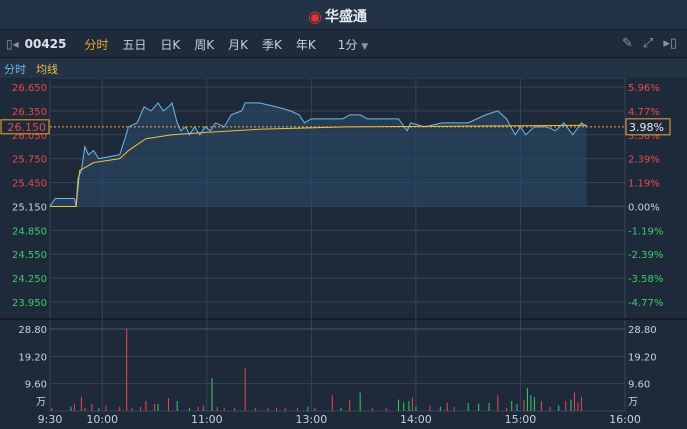 The width and height of the screenshot is (687, 429). What do you see at coordinates (272, 44) in the screenshot?
I see `tab-quarterly-k: 季K` at bounding box center [272, 44].